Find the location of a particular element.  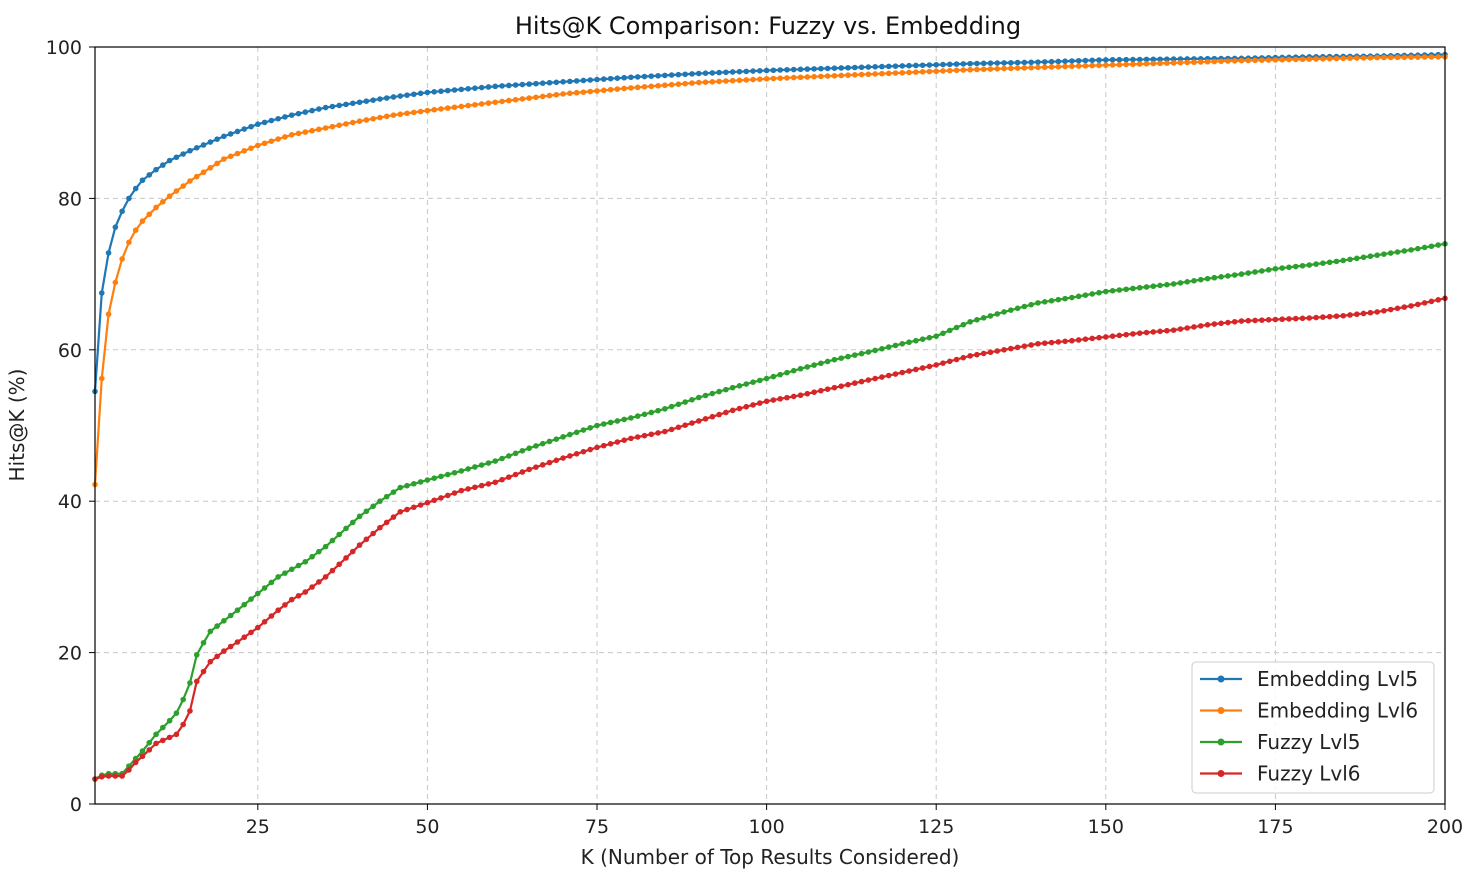

x-axis-label: K (Number of Top Results Considered) is located at coordinates (770, 857).